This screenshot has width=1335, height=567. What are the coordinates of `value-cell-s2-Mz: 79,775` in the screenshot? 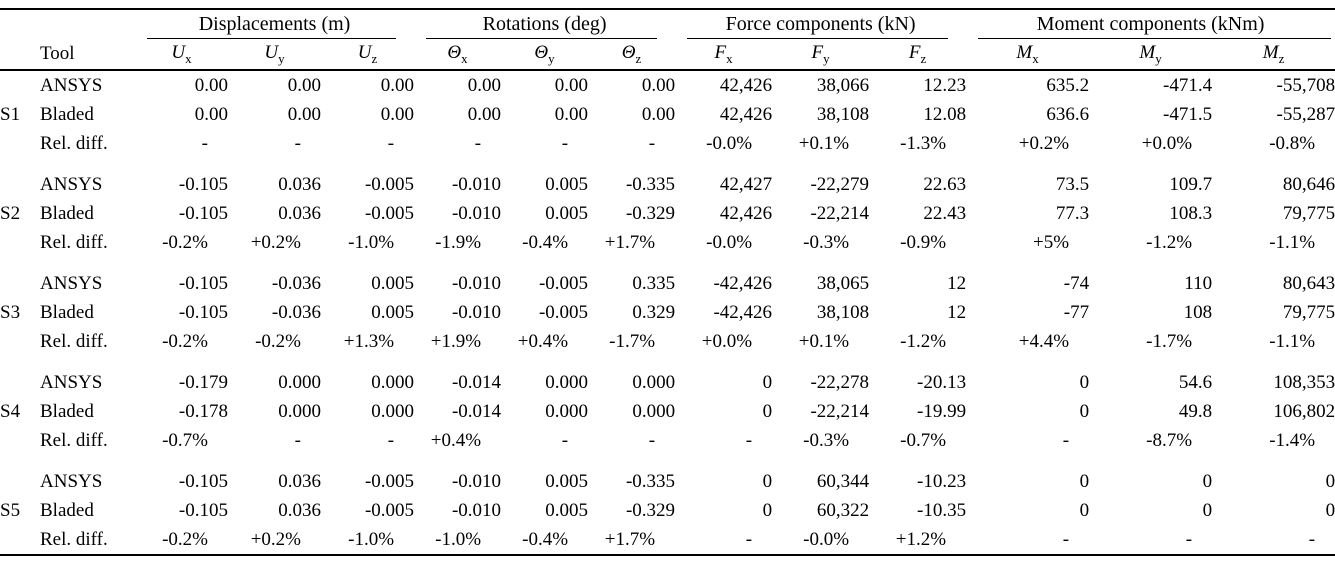 It's located at (1308, 213).